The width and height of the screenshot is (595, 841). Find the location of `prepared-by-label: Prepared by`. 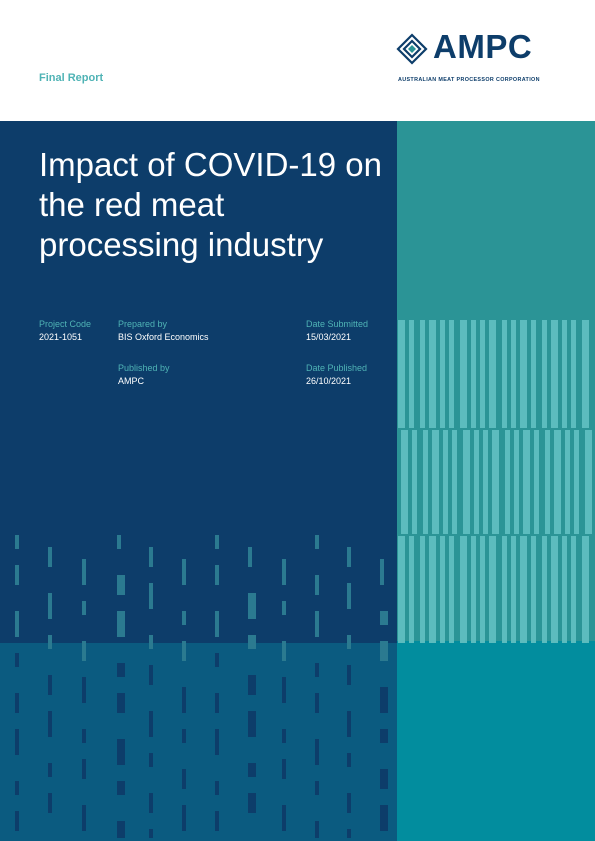

prepared-by-label: Prepared by is located at coordinates (143, 324).